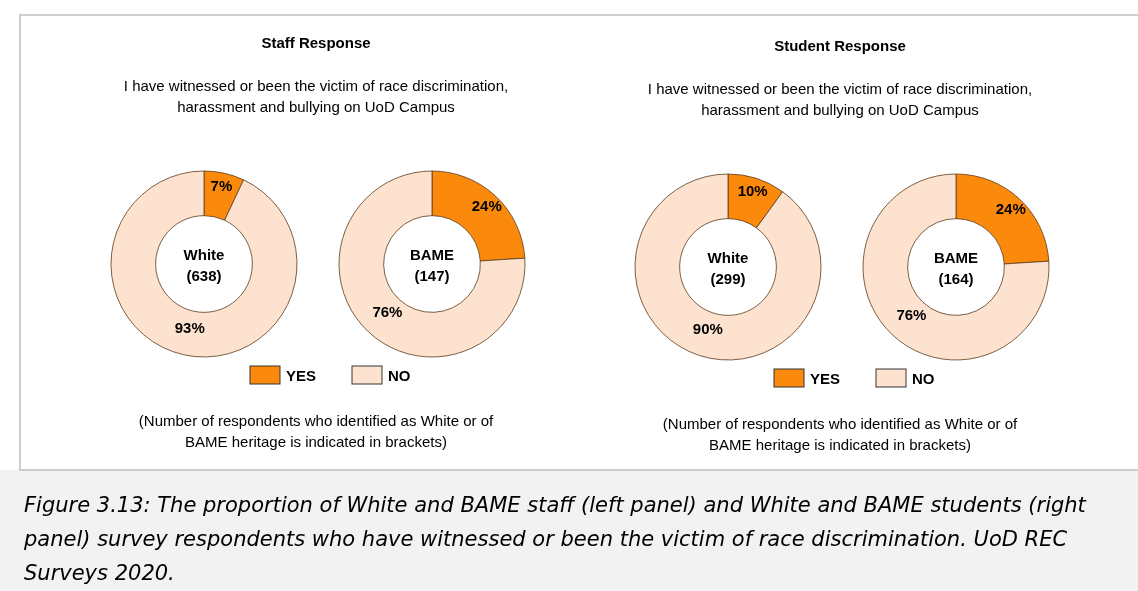  I want to click on data-label: 7%, so click(221, 186).